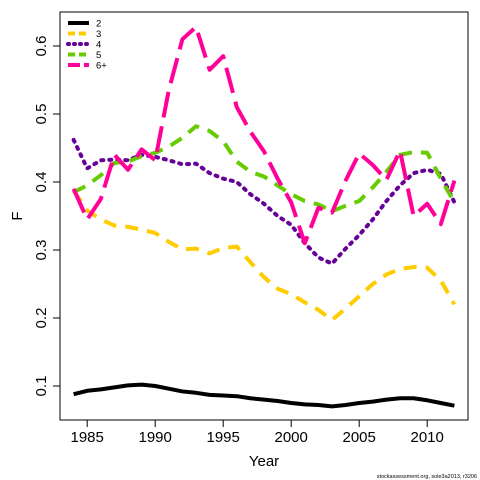  What do you see at coordinates (41, 114) in the screenshot?
I see `y-tick-label: 0.5` at bounding box center [41, 114].